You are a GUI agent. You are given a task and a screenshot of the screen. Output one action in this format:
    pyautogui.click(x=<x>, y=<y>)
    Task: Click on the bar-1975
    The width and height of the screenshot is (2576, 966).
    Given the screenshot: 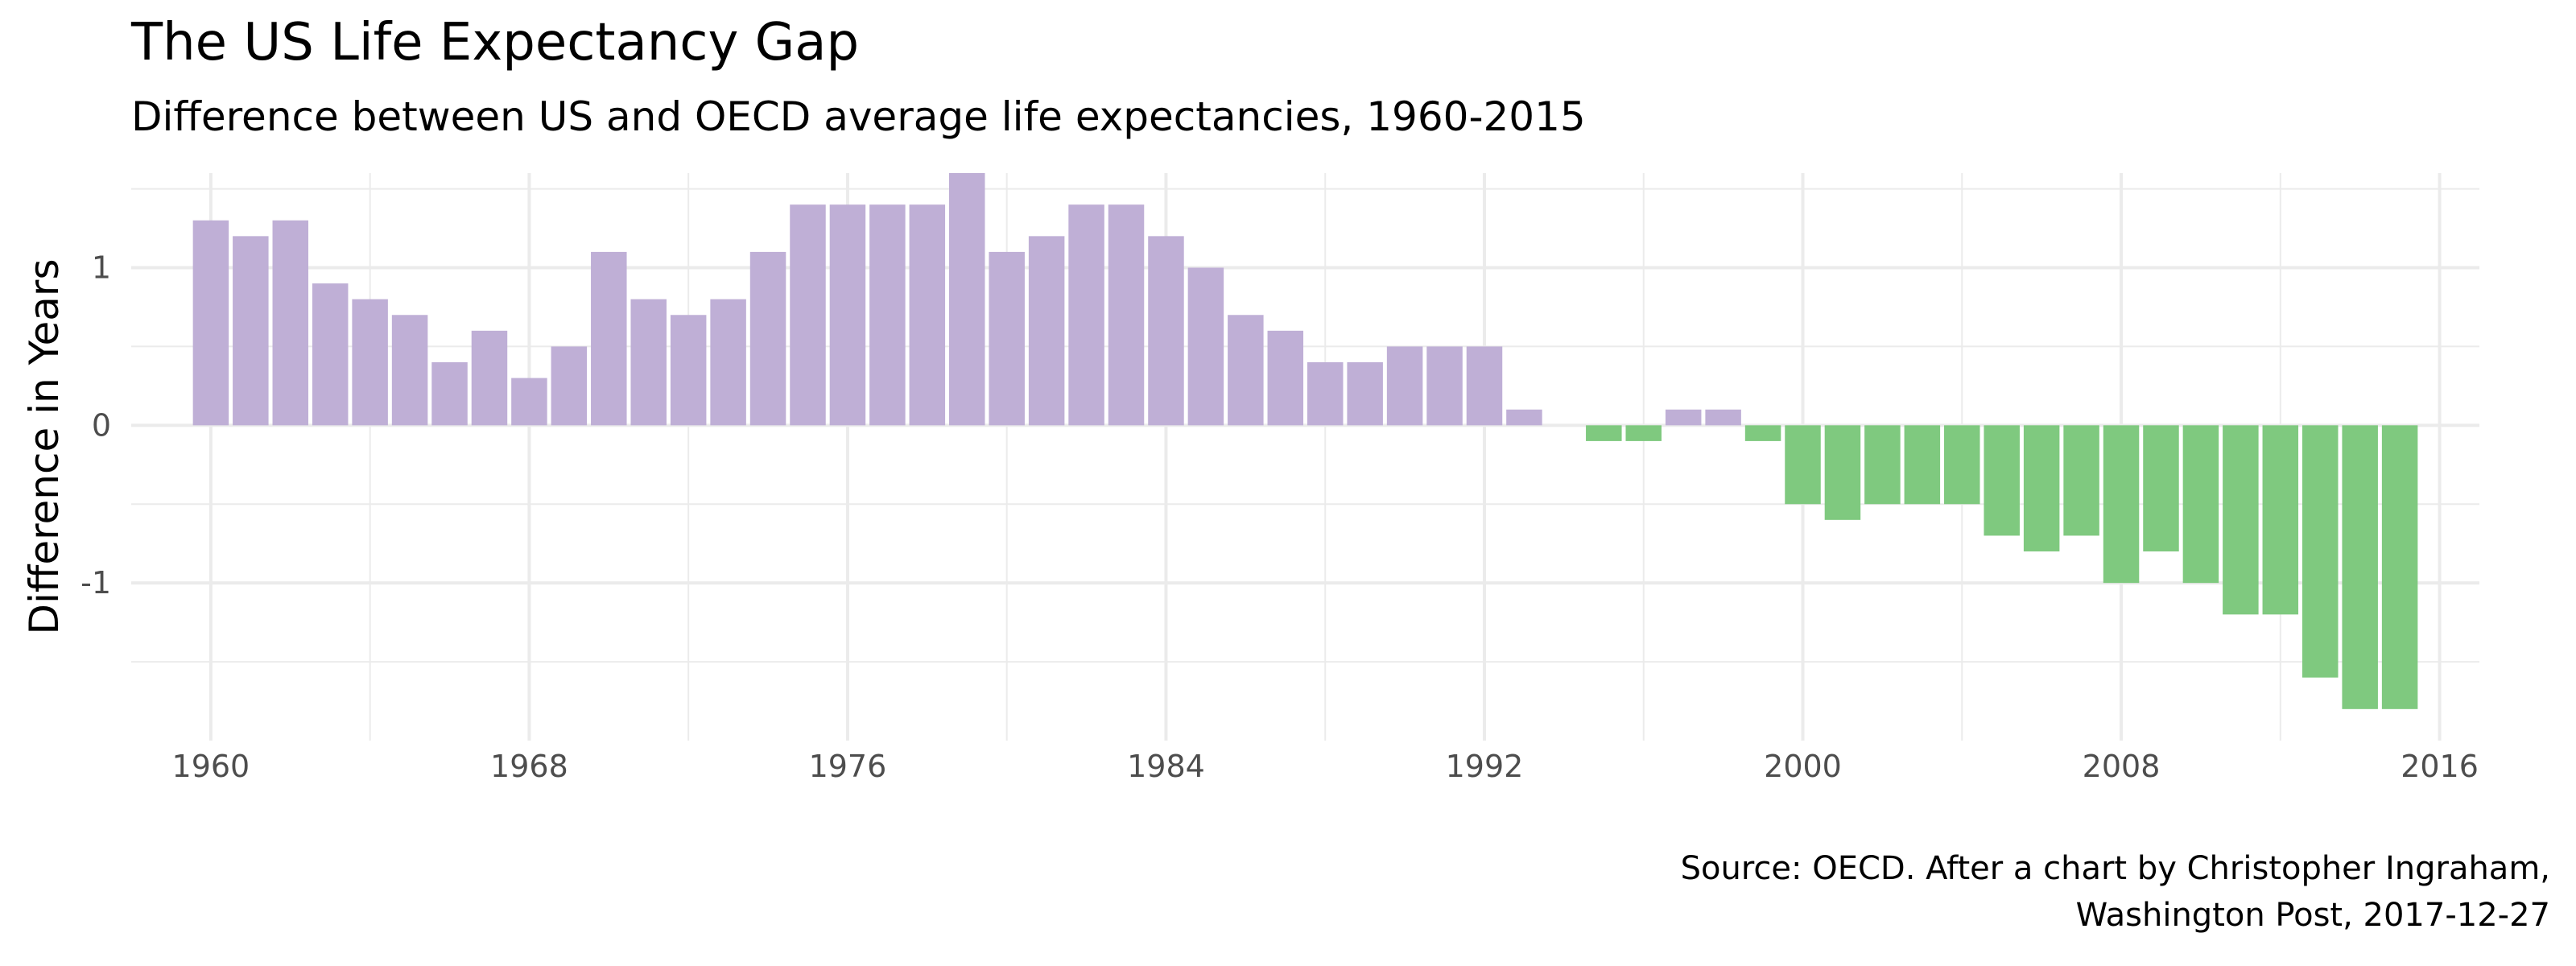 What is the action you would take?
    pyautogui.click(x=808, y=315)
    